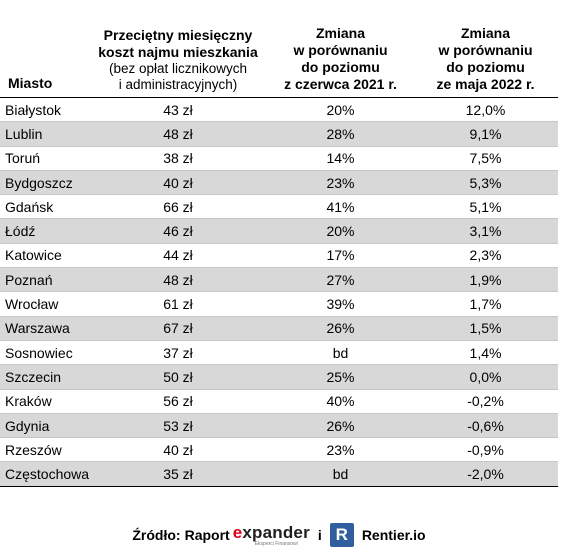  Describe the element at coordinates (393, 535) in the screenshot. I see `rentier-name: Rentier.io` at that location.